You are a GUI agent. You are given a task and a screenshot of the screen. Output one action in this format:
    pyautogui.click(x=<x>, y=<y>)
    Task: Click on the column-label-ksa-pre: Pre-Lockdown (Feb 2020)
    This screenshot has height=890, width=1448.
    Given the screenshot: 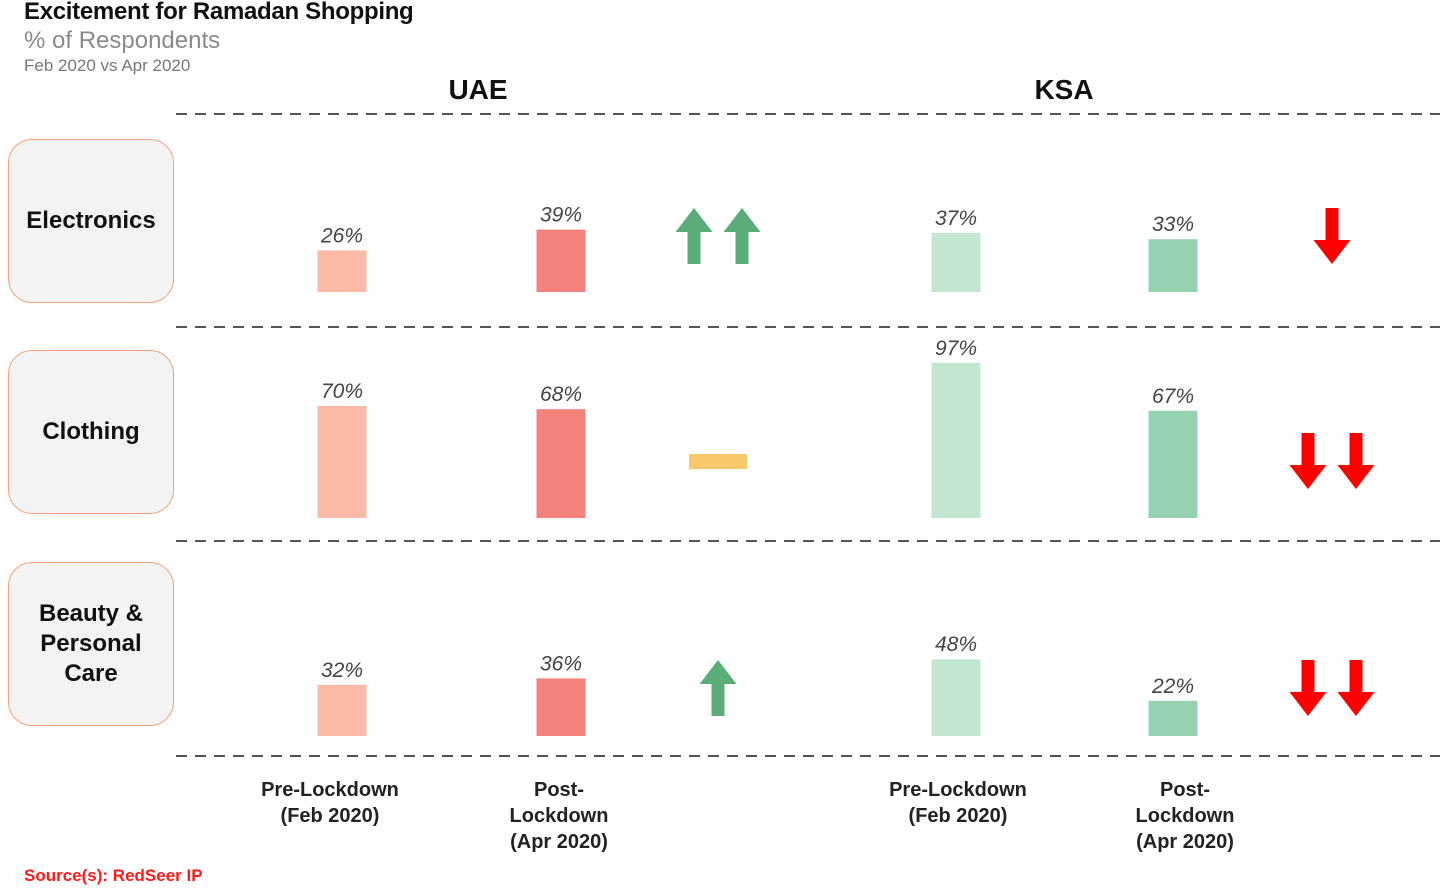 What is the action you would take?
    pyautogui.click(x=958, y=803)
    